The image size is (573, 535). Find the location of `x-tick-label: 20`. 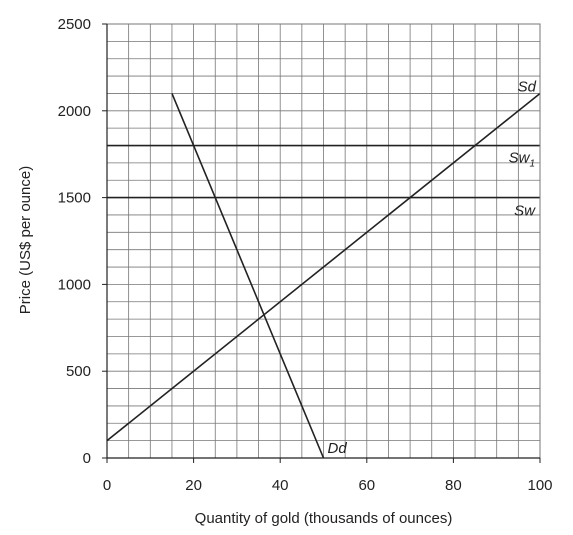

x-tick-label: 20 is located at coordinates (193, 485).